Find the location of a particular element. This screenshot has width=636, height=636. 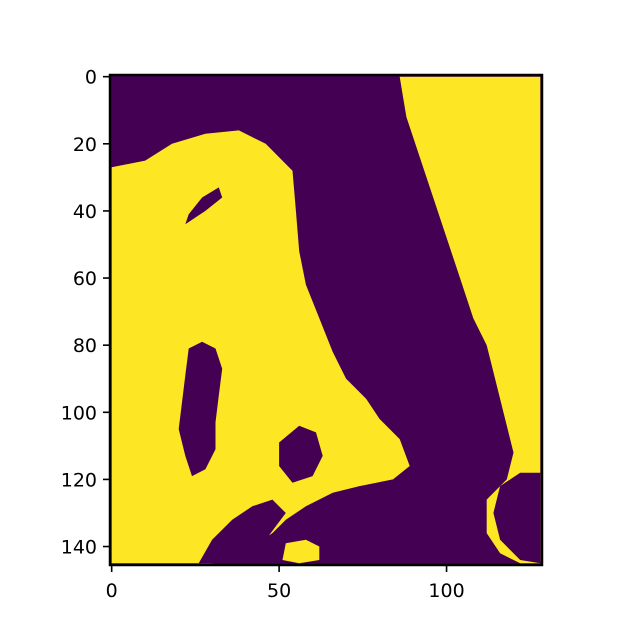

region-coastal-water-south is located at coordinates (242, 531).